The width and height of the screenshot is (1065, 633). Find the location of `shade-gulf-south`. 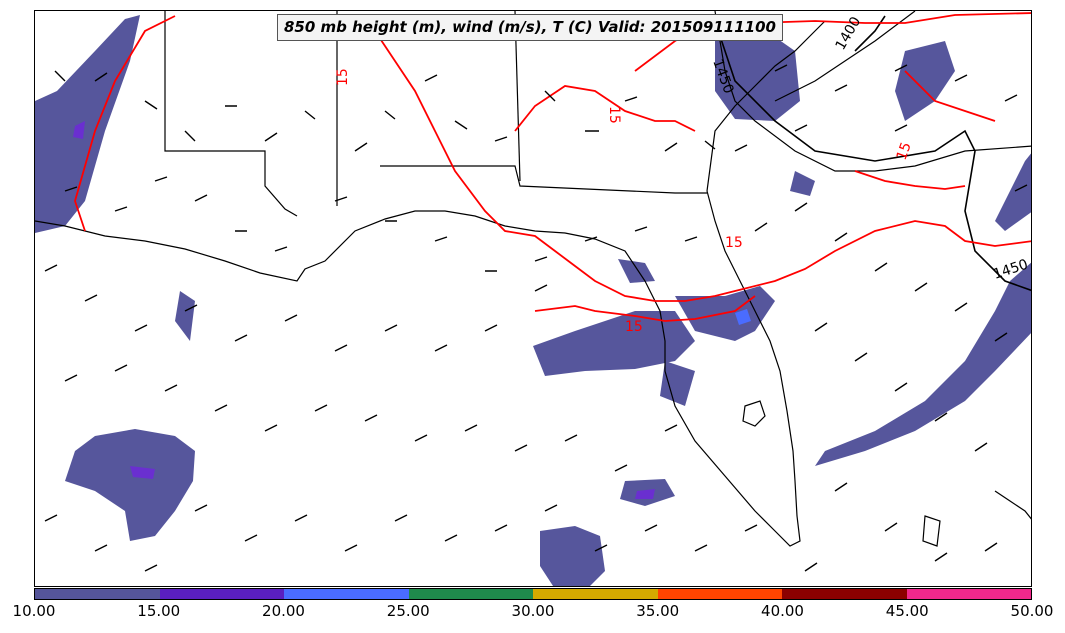

shade-gulf-south is located at coordinates (572, 556).